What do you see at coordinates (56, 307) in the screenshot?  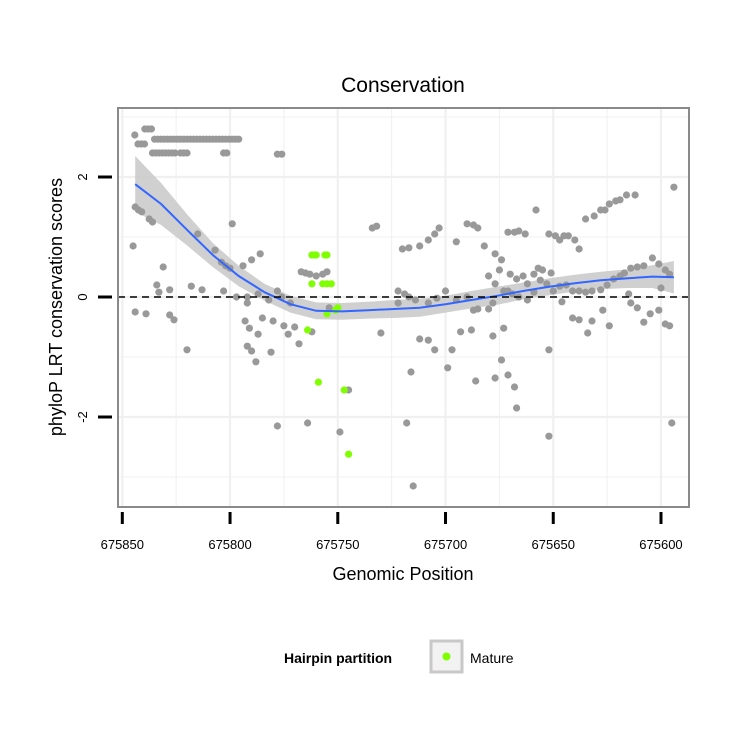 I see `y-axis-title: phyloP LRT conservation scores` at bounding box center [56, 307].